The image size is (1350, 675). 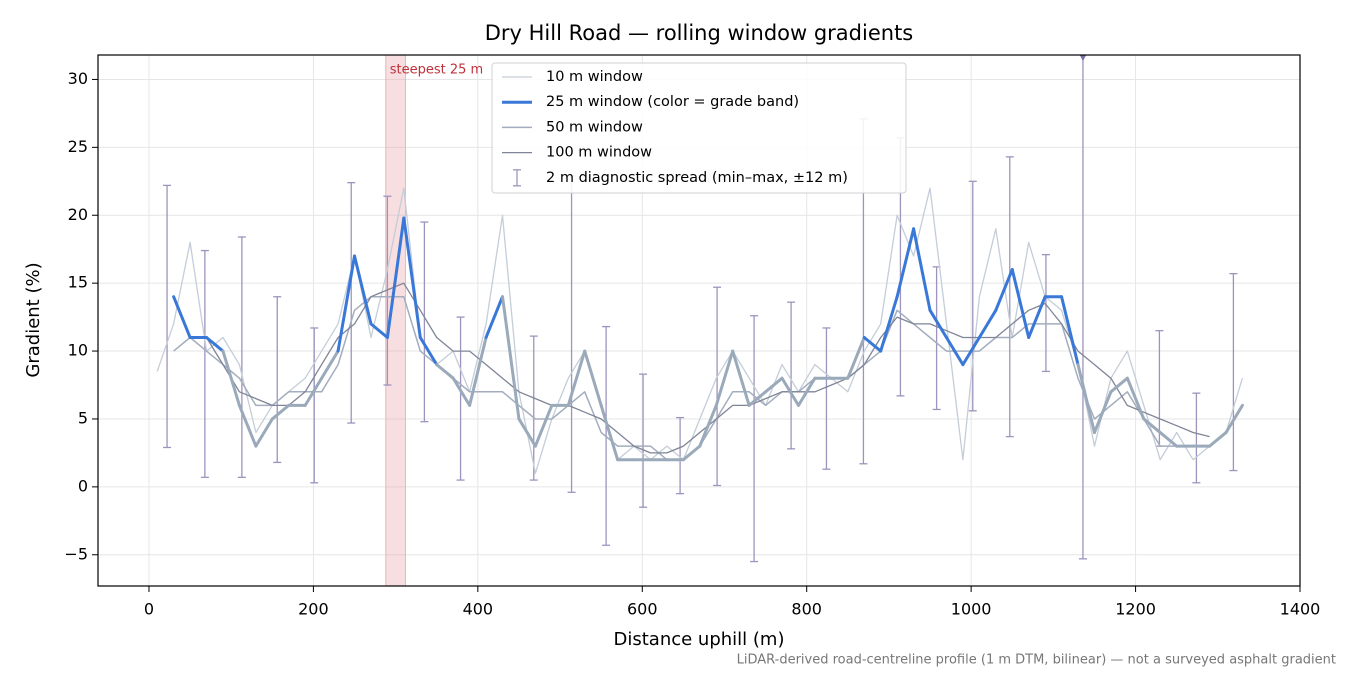 I want to click on clip-marker, so click(x=1083, y=58).